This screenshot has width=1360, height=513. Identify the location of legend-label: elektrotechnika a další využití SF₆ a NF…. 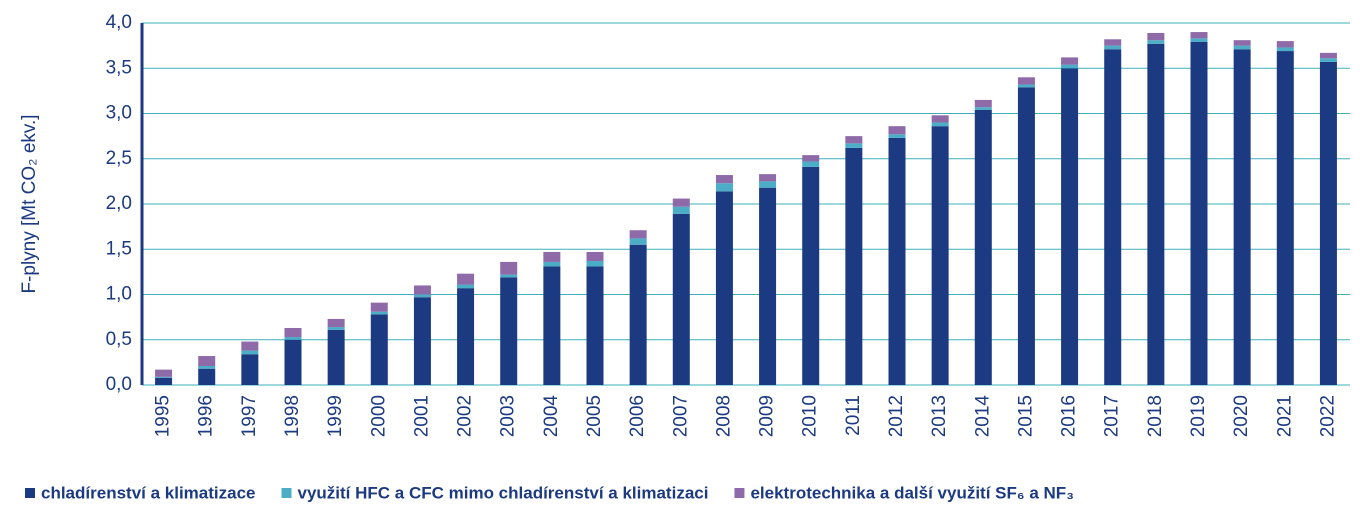
(912, 492).